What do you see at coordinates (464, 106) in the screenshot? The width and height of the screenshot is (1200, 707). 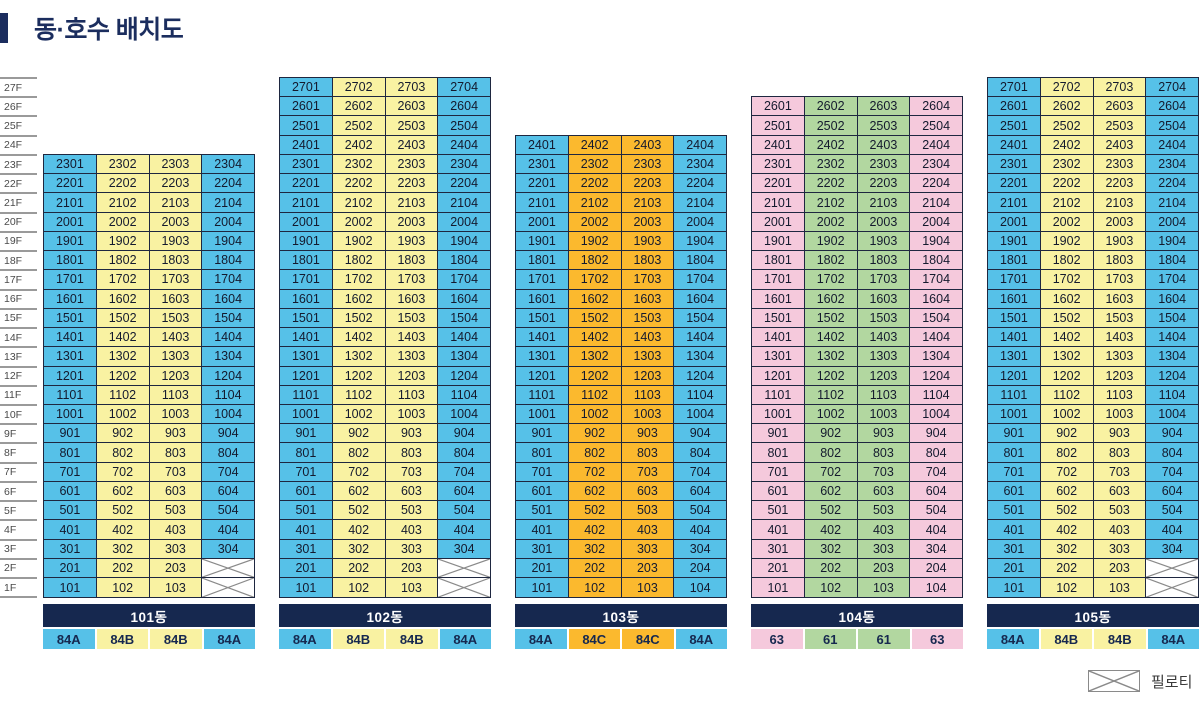 I see `unit-cell-2604: 2604` at bounding box center [464, 106].